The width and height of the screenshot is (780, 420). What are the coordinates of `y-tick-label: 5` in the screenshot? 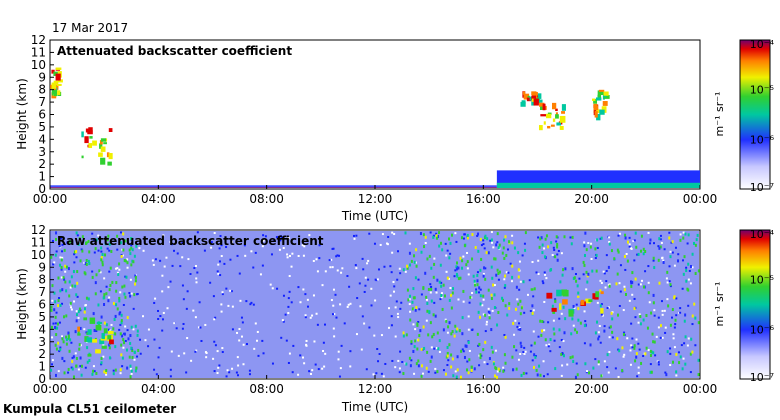 It's located at (42, 127).